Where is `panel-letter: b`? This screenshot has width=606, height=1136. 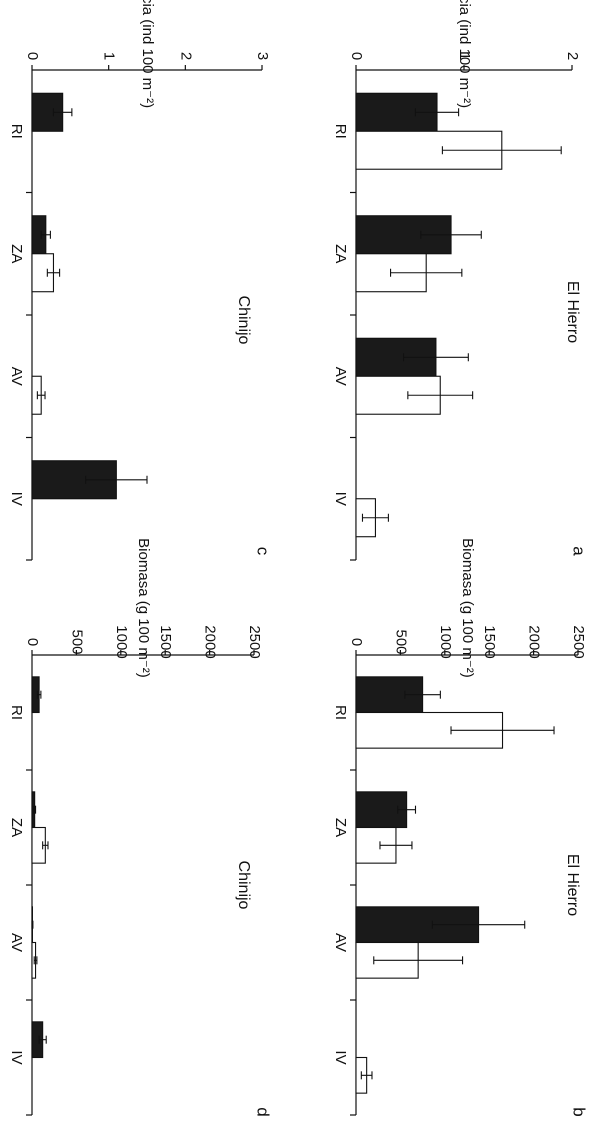 panel-letter: b is located at coordinates (579, 1111).